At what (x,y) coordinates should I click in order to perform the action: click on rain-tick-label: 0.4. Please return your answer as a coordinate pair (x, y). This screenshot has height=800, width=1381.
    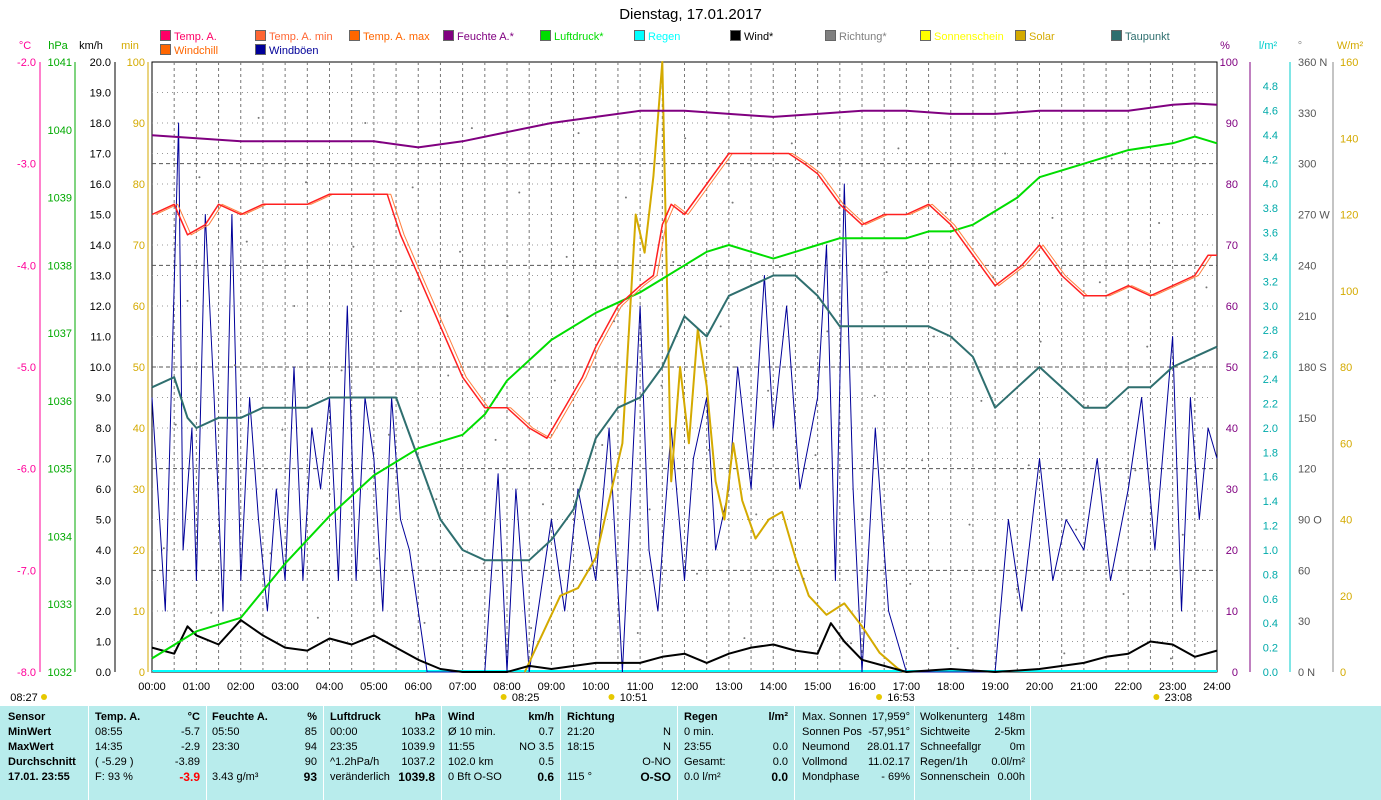
    Looking at the image, I should click on (1270, 624).